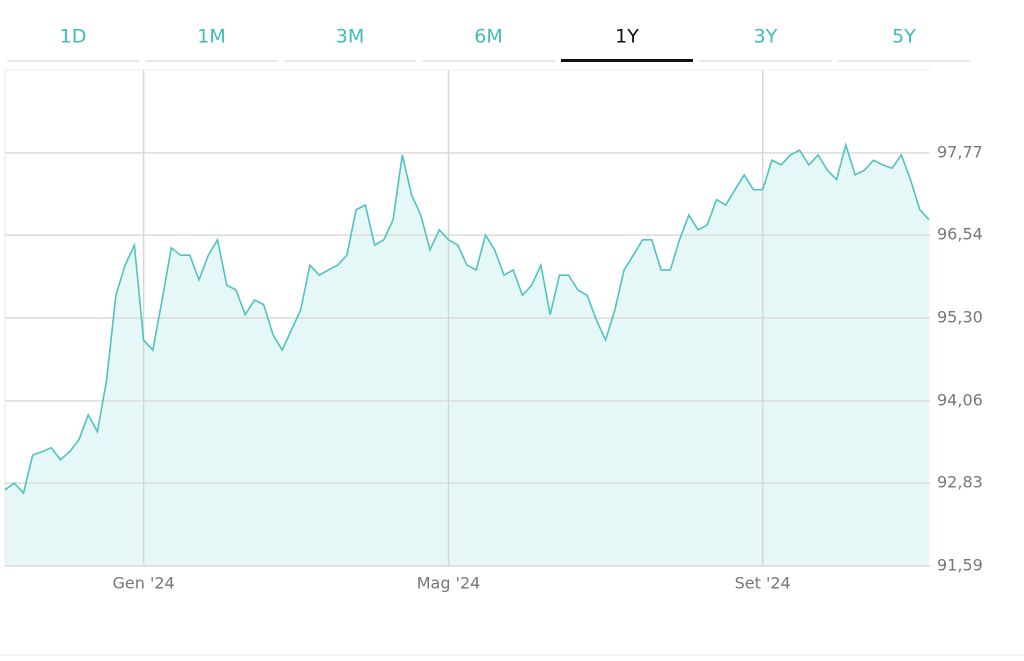 The width and height of the screenshot is (1024, 661). Describe the element at coordinates (766, 37) in the screenshot. I see `tab-label: 3Y` at that location.